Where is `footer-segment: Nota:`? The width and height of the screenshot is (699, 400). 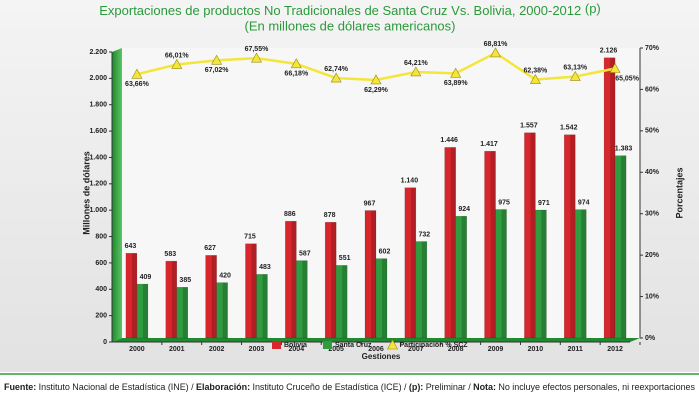
footer-segment: Nota: is located at coordinates (484, 387).